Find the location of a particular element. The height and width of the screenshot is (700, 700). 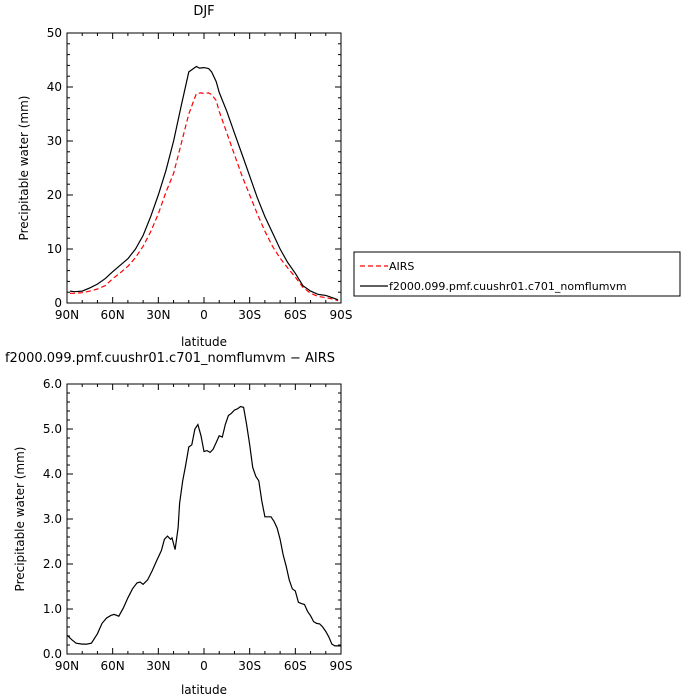

top-chart-title: DJF is located at coordinates (203, 11).